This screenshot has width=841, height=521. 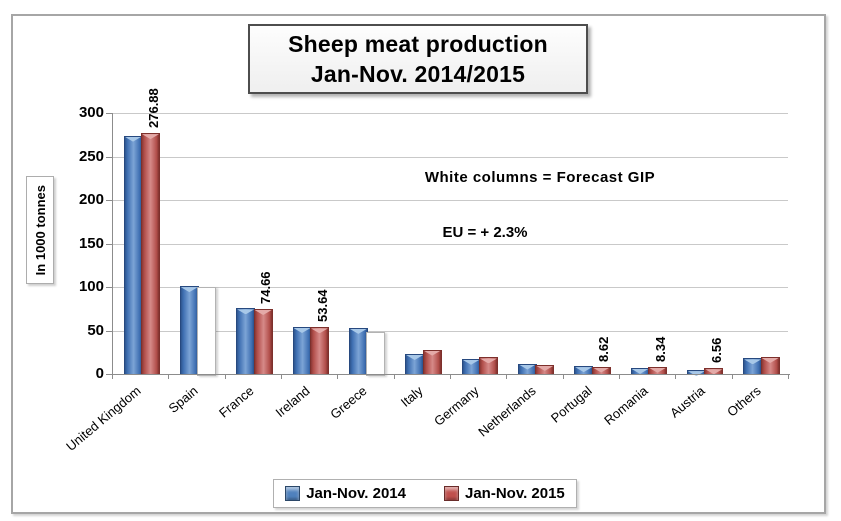 What do you see at coordinates (91, 199) in the screenshot?
I see `y-tick-label-200: 200` at bounding box center [91, 199].